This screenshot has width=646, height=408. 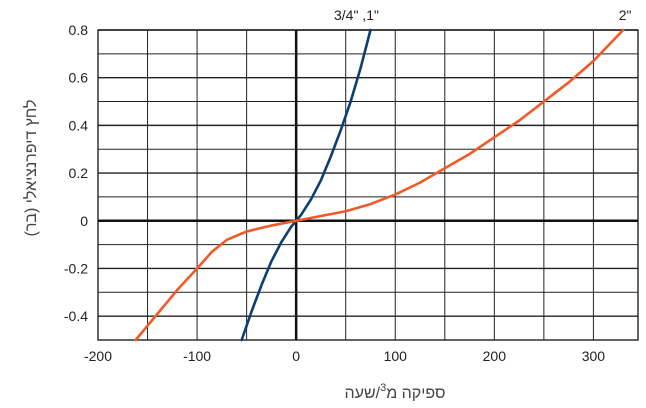 I want to click on y-tick-label: -0.2, so click(x=76, y=268).